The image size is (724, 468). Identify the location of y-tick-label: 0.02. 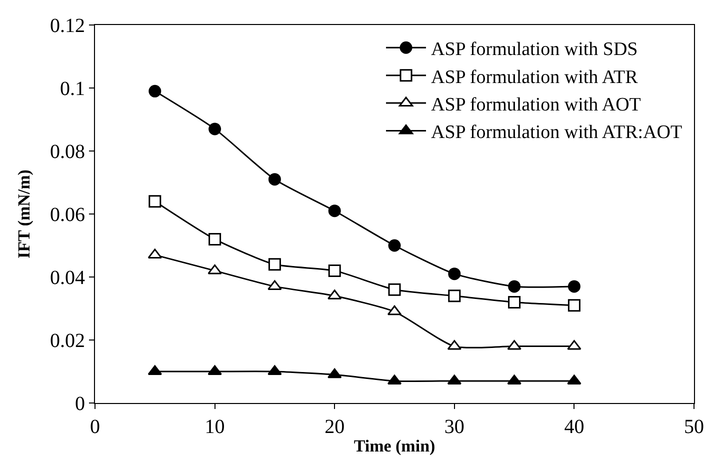
(67, 341).